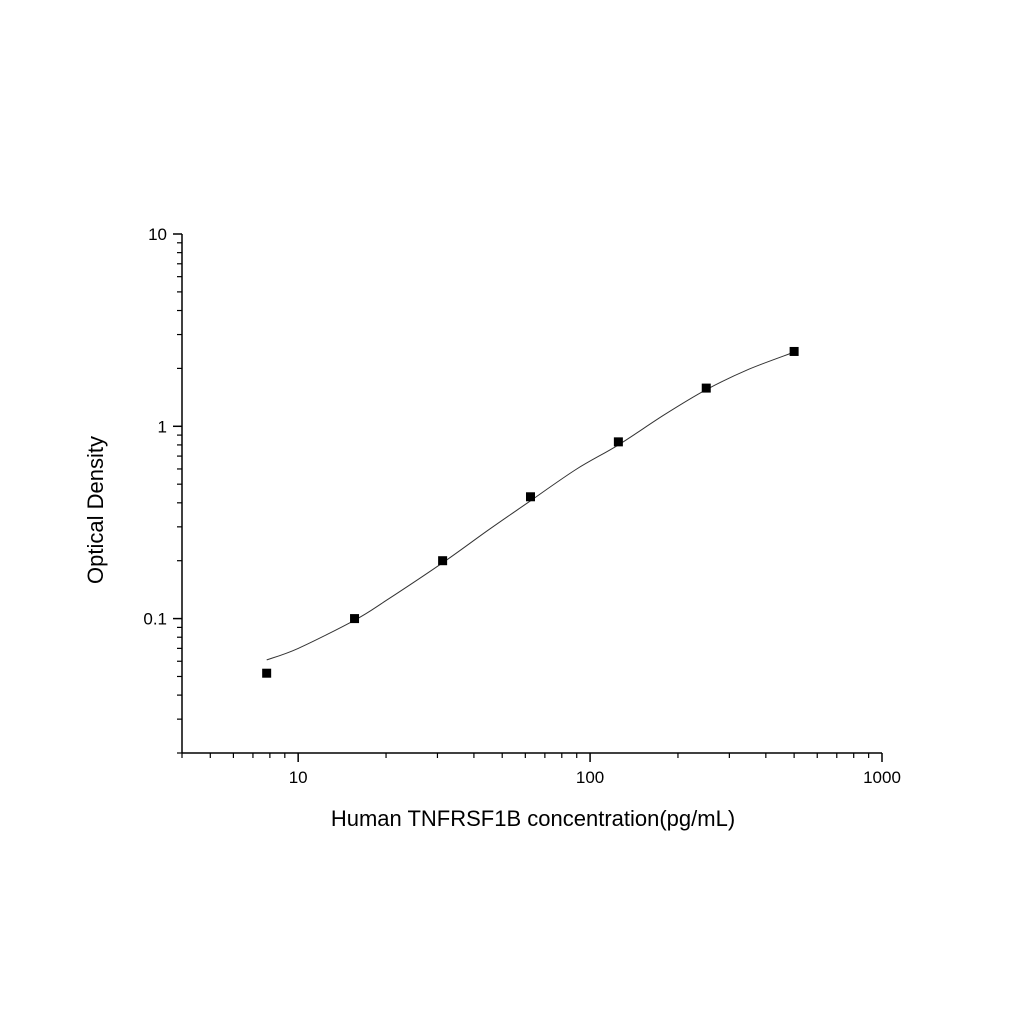 The height and width of the screenshot is (1024, 1024). What do you see at coordinates (590, 777) in the screenshot?
I see `x-tick-label: 100` at bounding box center [590, 777].